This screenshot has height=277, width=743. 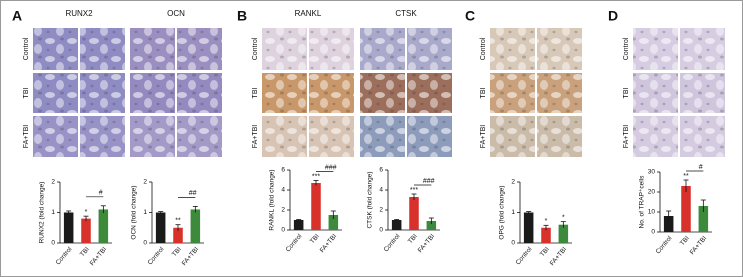 I want to click on column-title: RUNX2, so click(x=79, y=13).